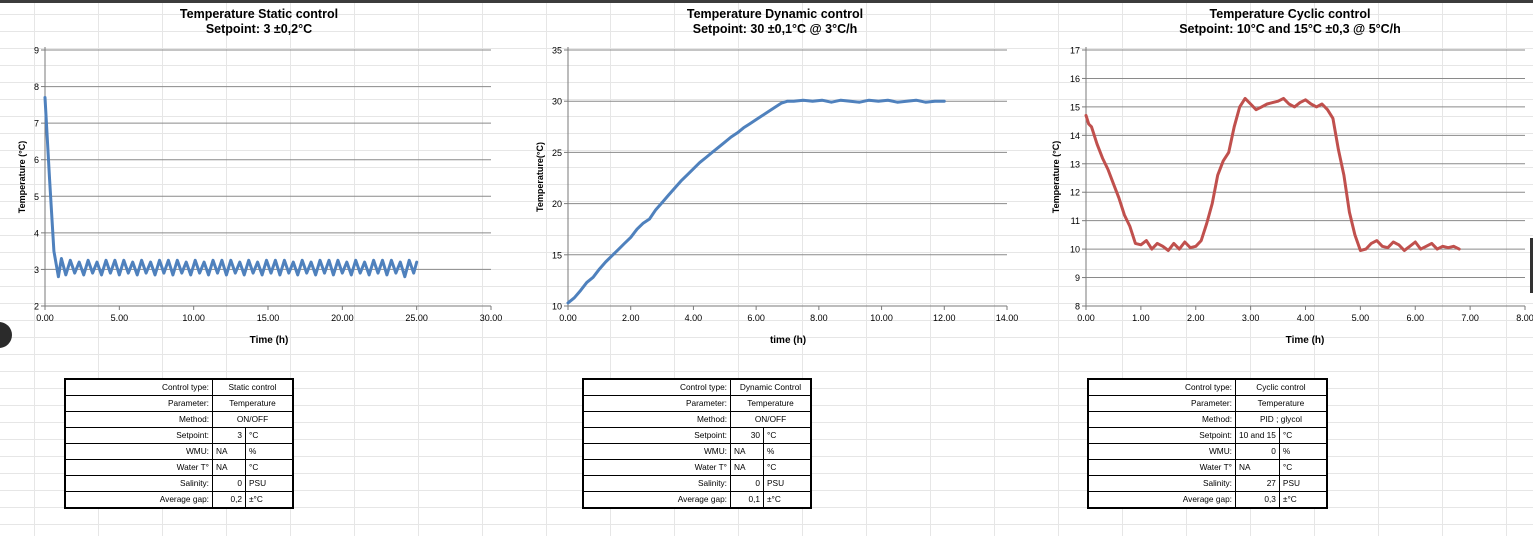 The height and width of the screenshot is (536, 1533). I want to click on cyclic-x-tick-label: 3.00, so click(1251, 318).